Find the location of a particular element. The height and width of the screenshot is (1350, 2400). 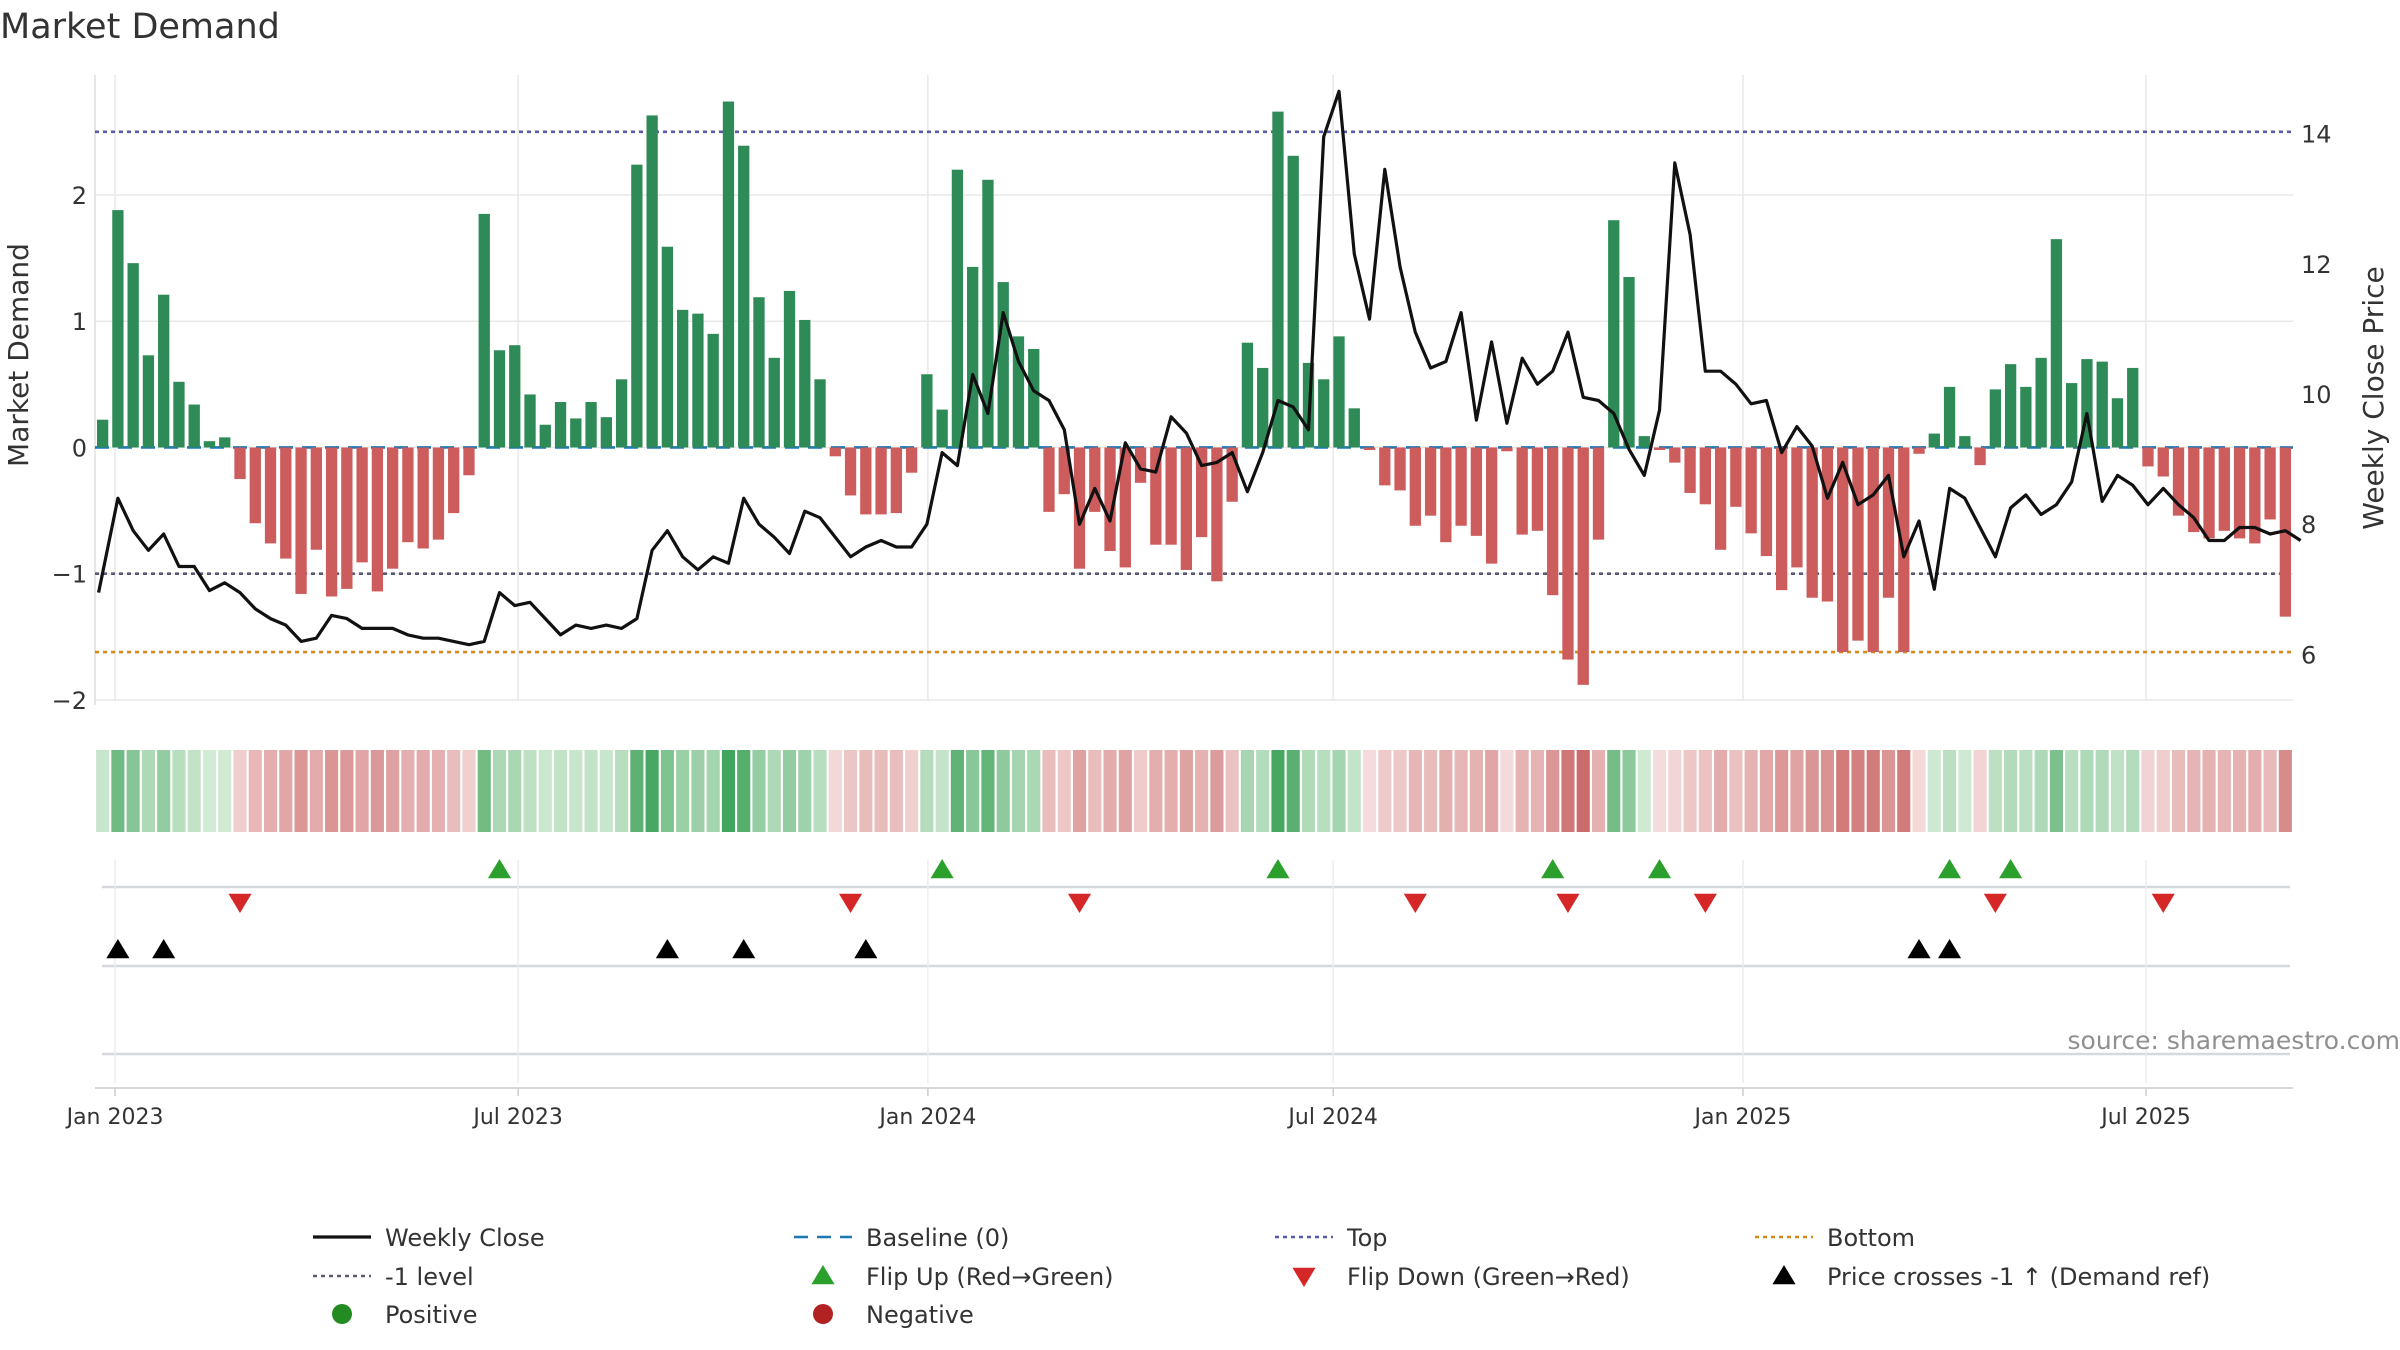

legend-item-bottom: Bottom is located at coordinates (1835, 1238).